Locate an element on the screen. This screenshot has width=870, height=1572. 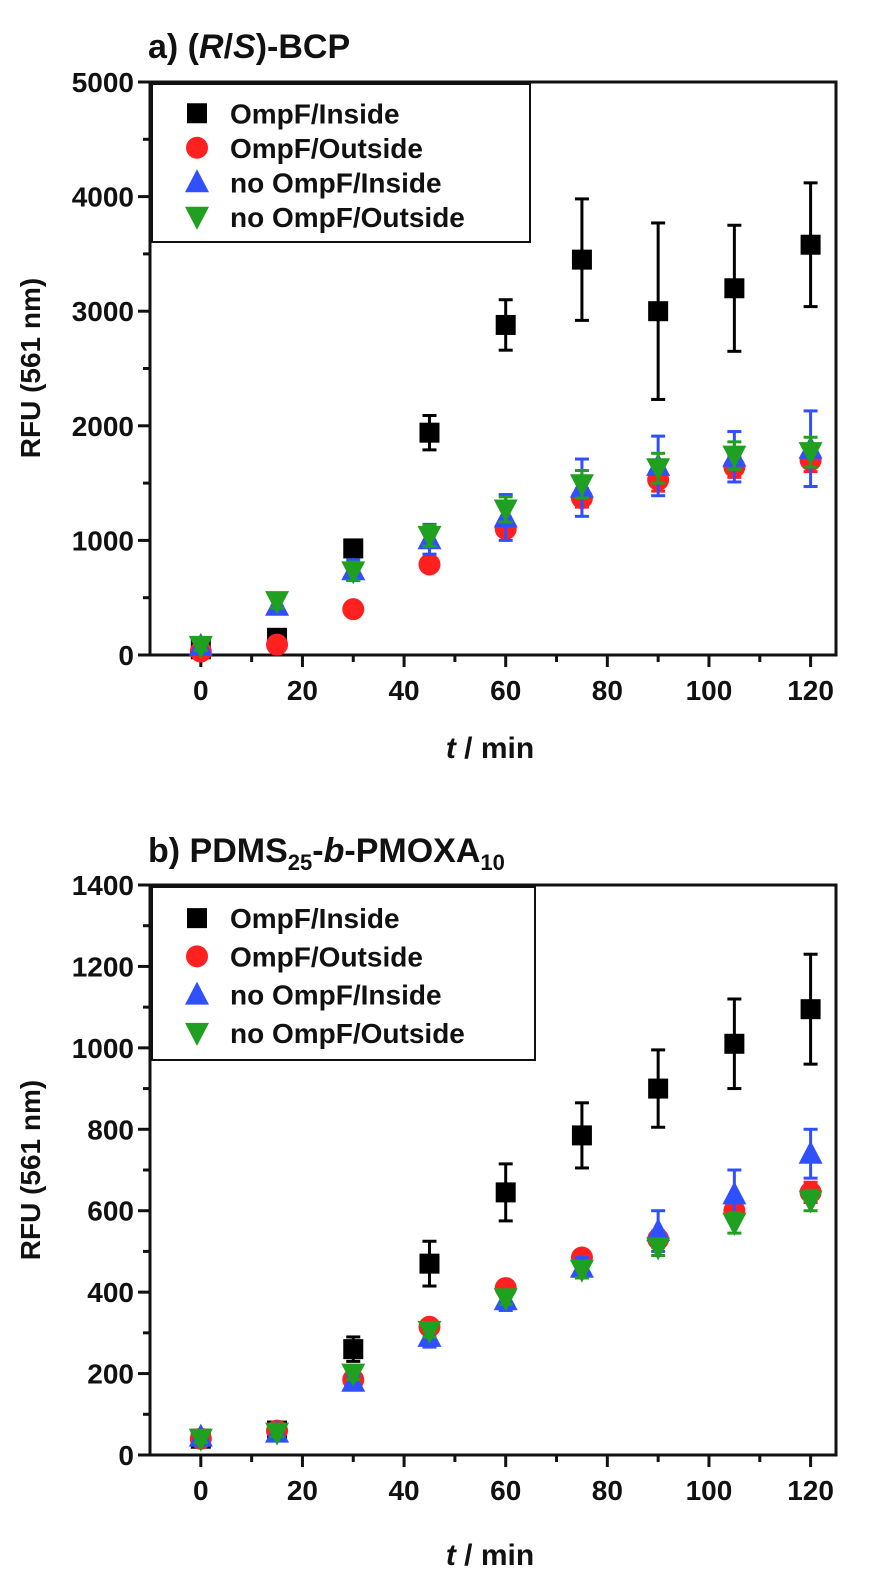
panel-b-title: b) PDMS25-b-PMOXA10 is located at coordinates (326, 853).